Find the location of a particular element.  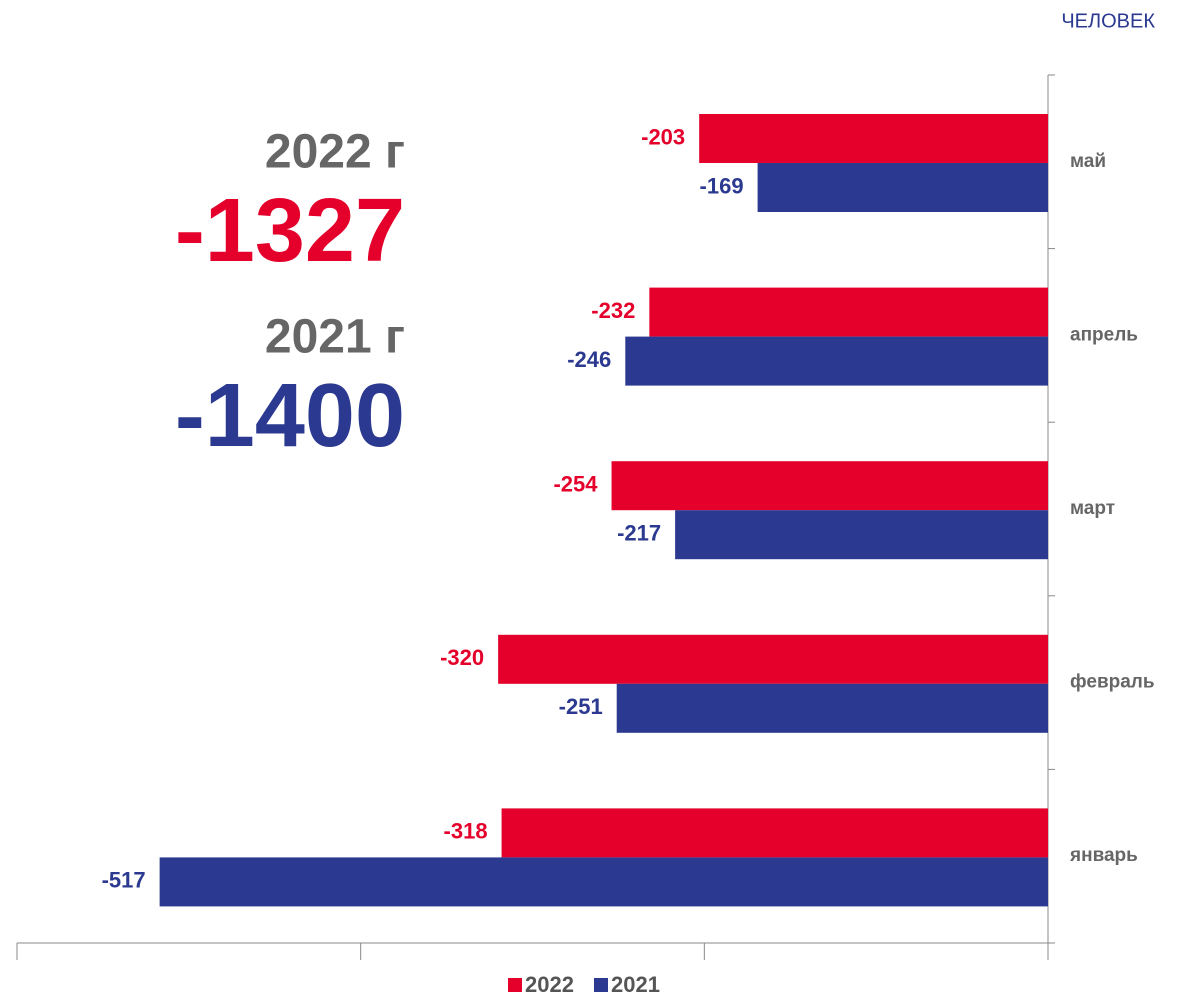

value-label: -217 is located at coordinates (639, 533).